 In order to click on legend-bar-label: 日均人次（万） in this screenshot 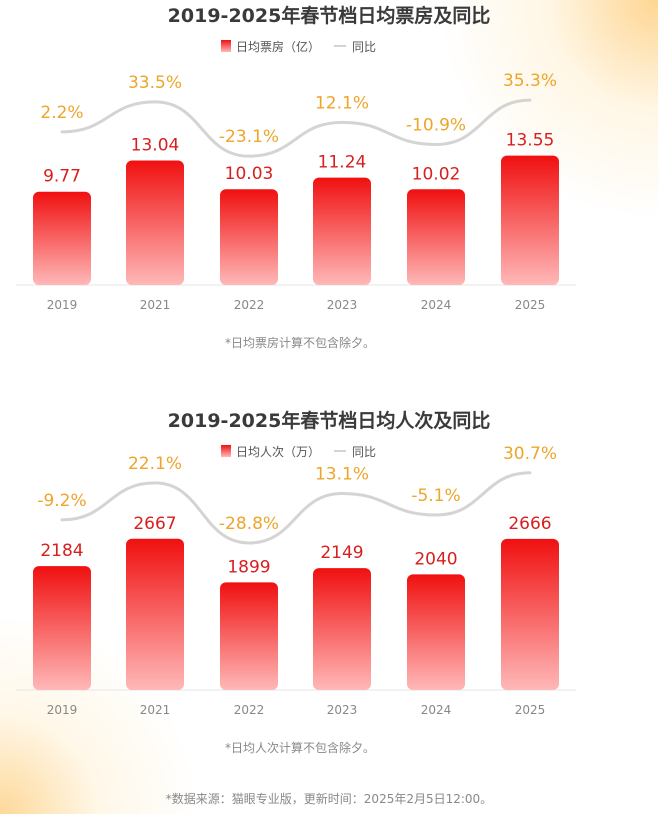, I will do `click(278, 452)`.